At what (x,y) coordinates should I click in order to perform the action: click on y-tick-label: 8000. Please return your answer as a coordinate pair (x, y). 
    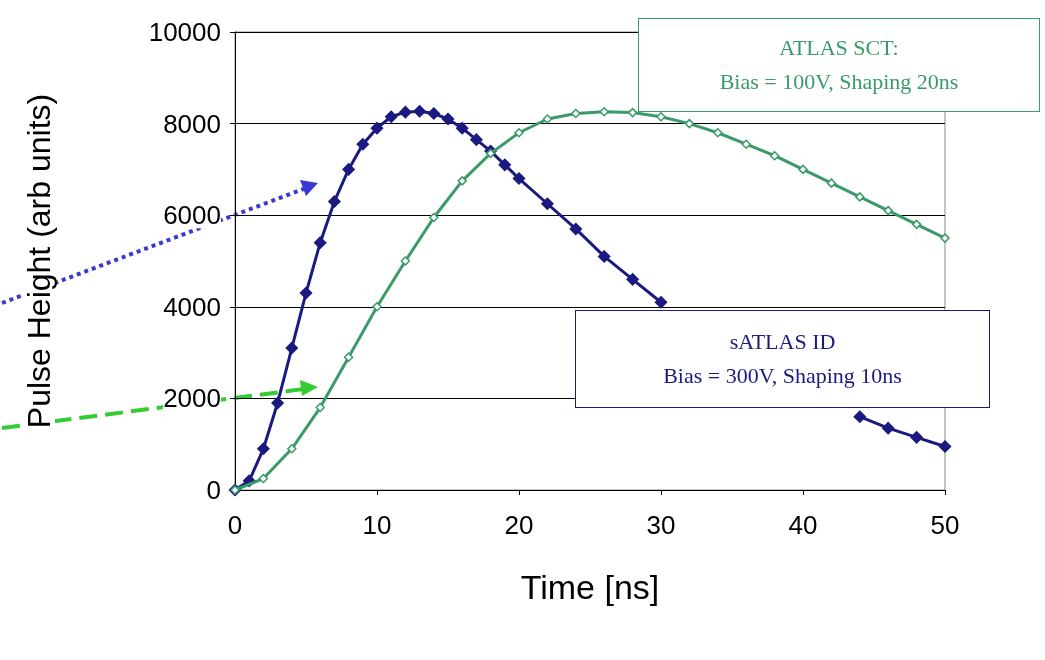
    Looking at the image, I should click on (192, 123).